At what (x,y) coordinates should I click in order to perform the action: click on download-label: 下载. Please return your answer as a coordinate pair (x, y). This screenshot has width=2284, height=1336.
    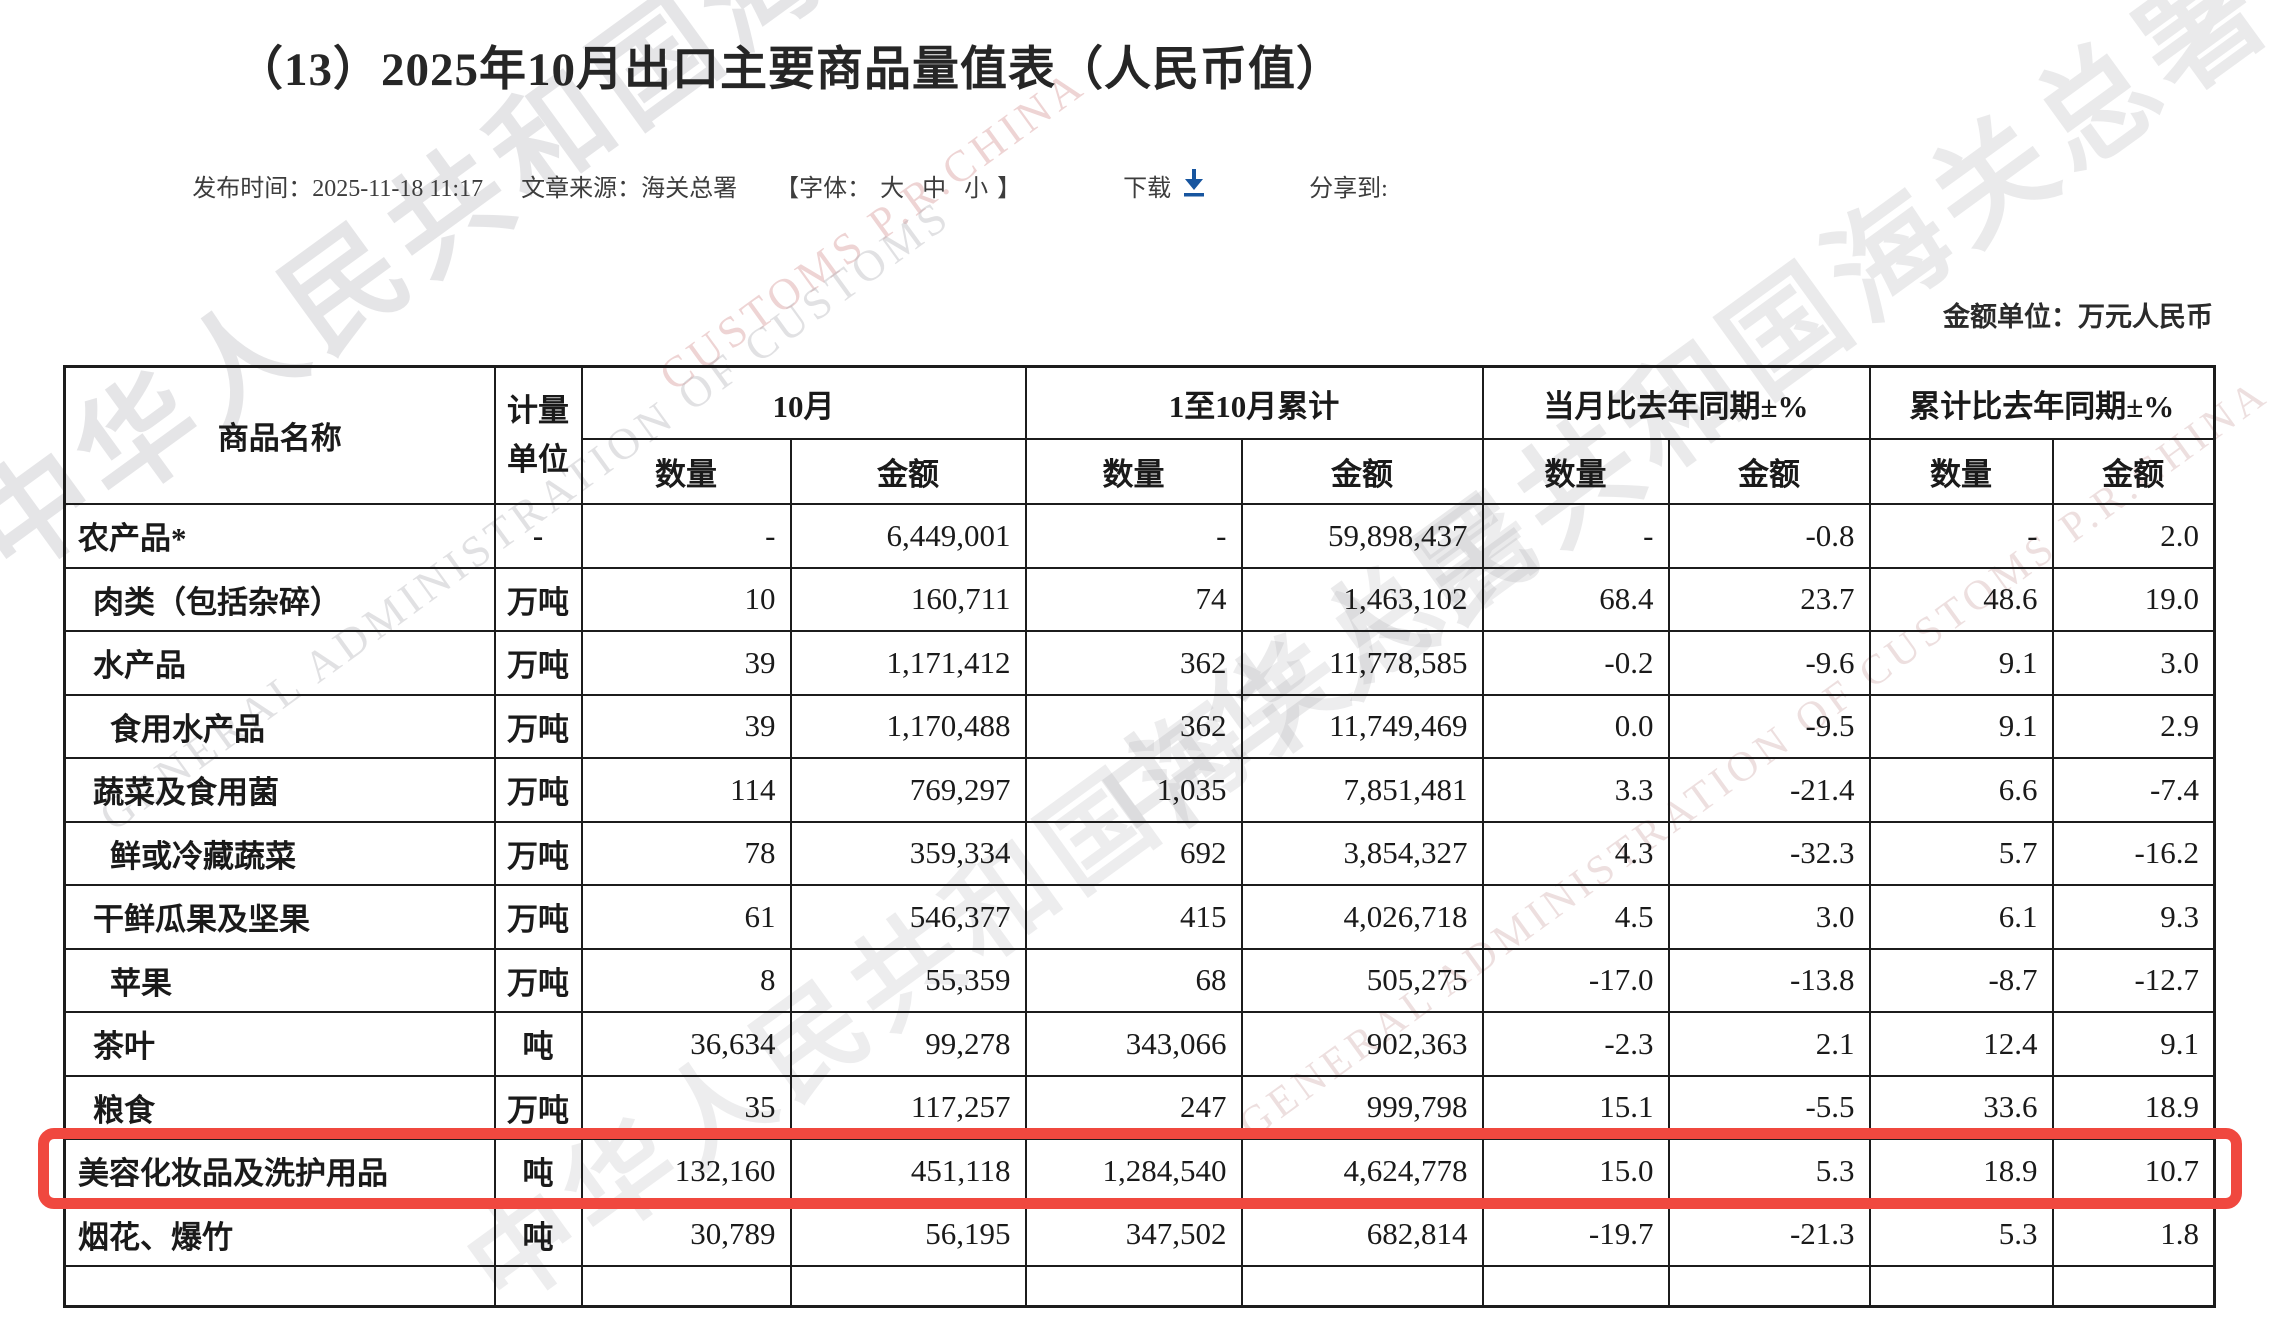
    Looking at the image, I should click on (1147, 189).